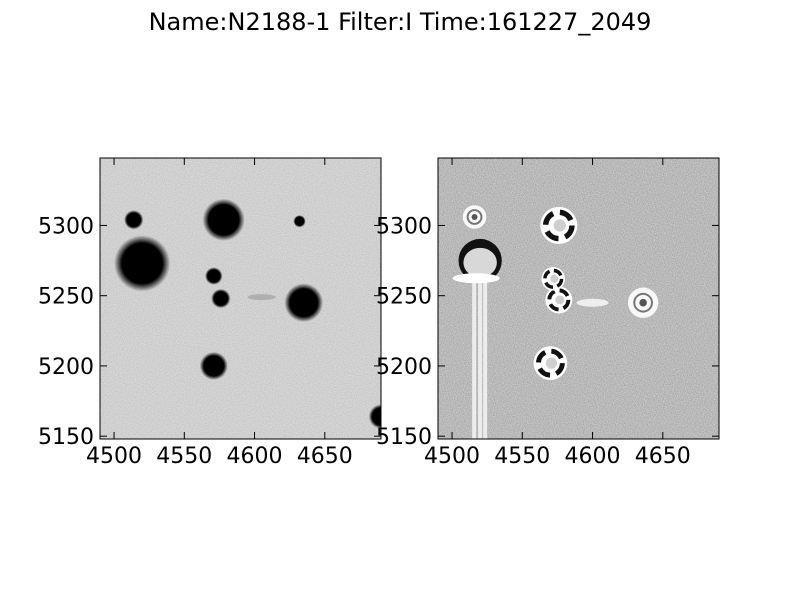 This screenshot has width=800, height=600. Describe the element at coordinates (184, 456) in the screenshot. I see `image-panel-x-tick-label: 4550` at that location.